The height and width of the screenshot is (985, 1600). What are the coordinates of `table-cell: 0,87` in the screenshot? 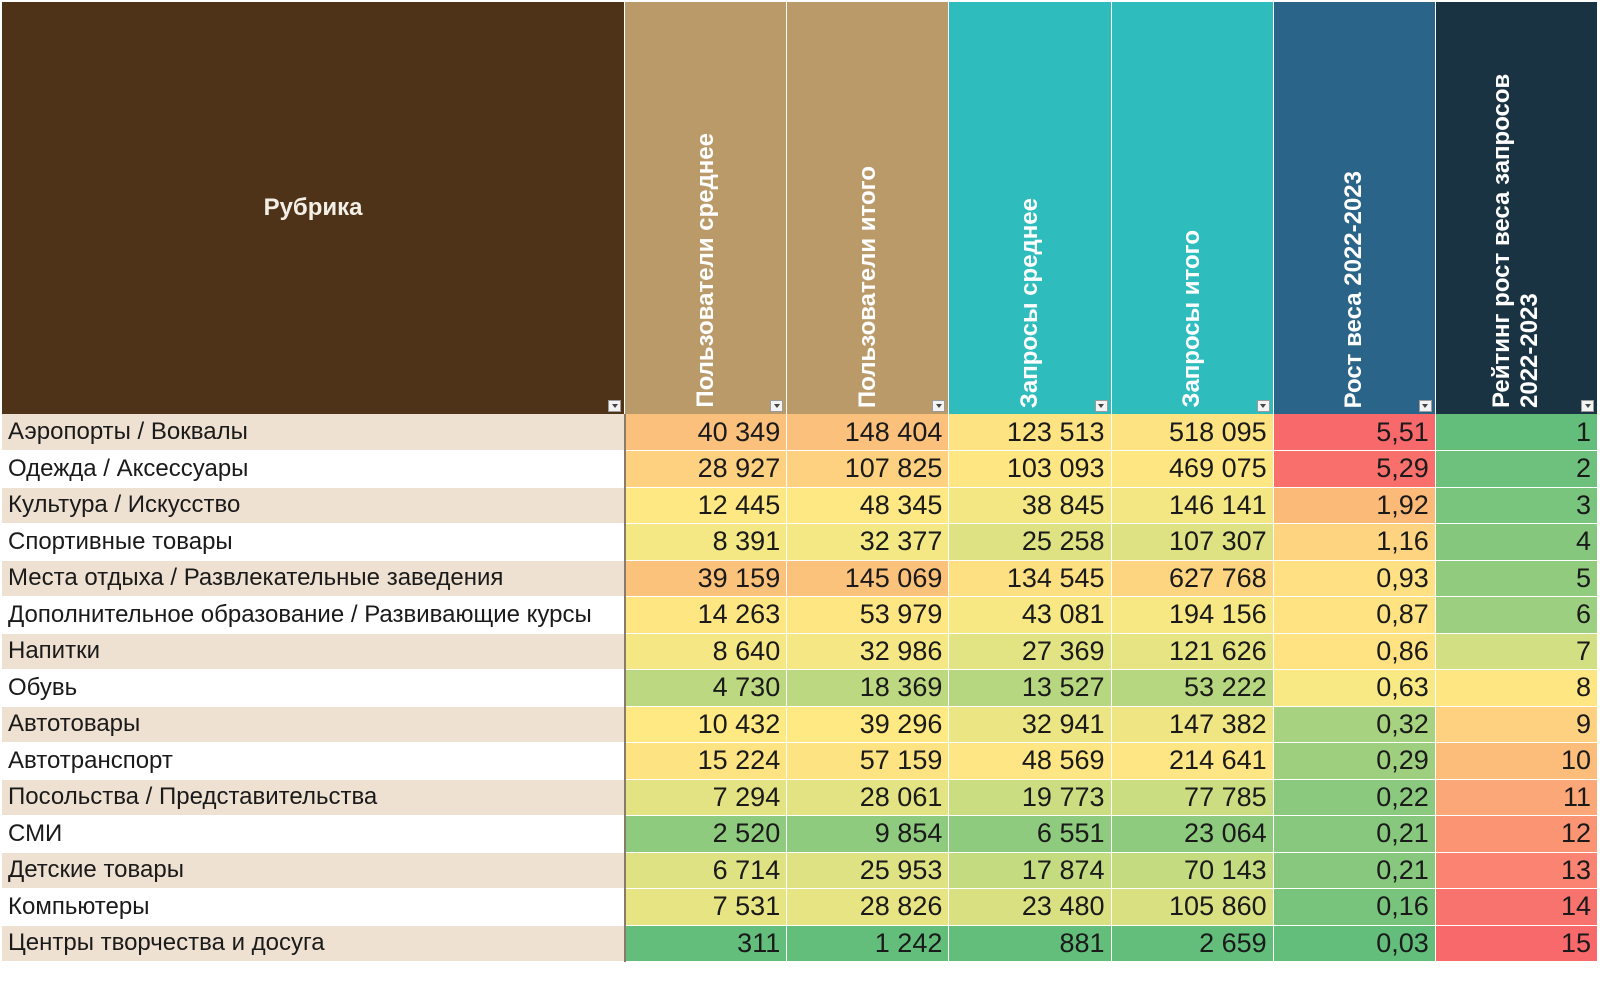 It's located at (1354, 615).